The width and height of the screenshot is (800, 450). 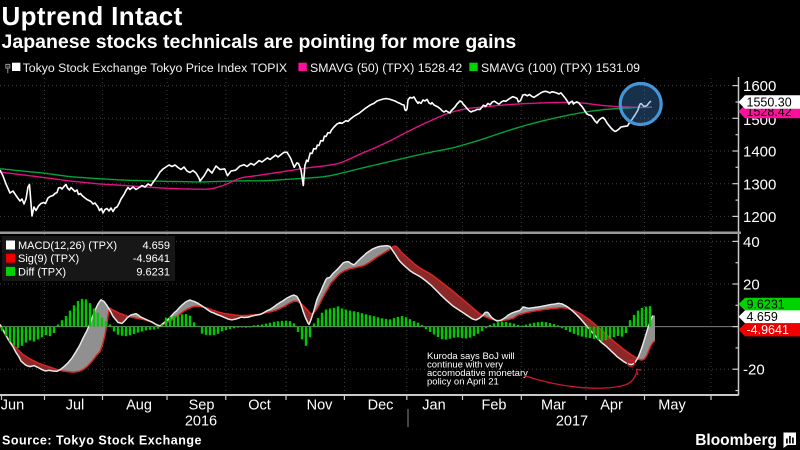 What do you see at coordinates (381, 406) in the screenshot?
I see `svg-text: Dec` at bounding box center [381, 406].